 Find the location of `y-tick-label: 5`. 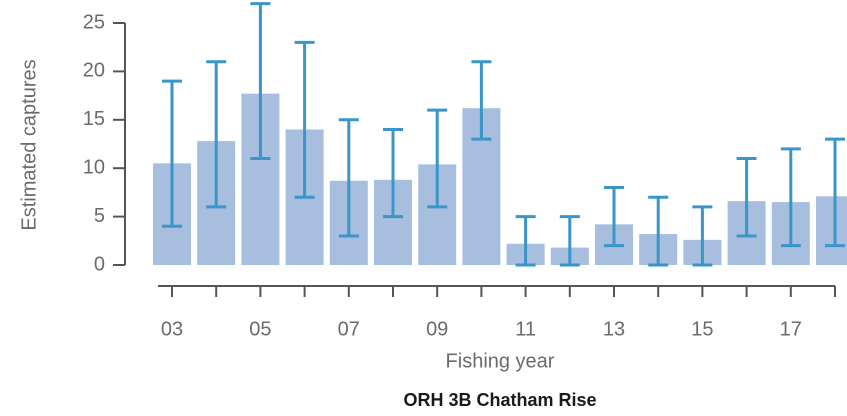

y-tick-label: 5 is located at coordinates (99, 216).